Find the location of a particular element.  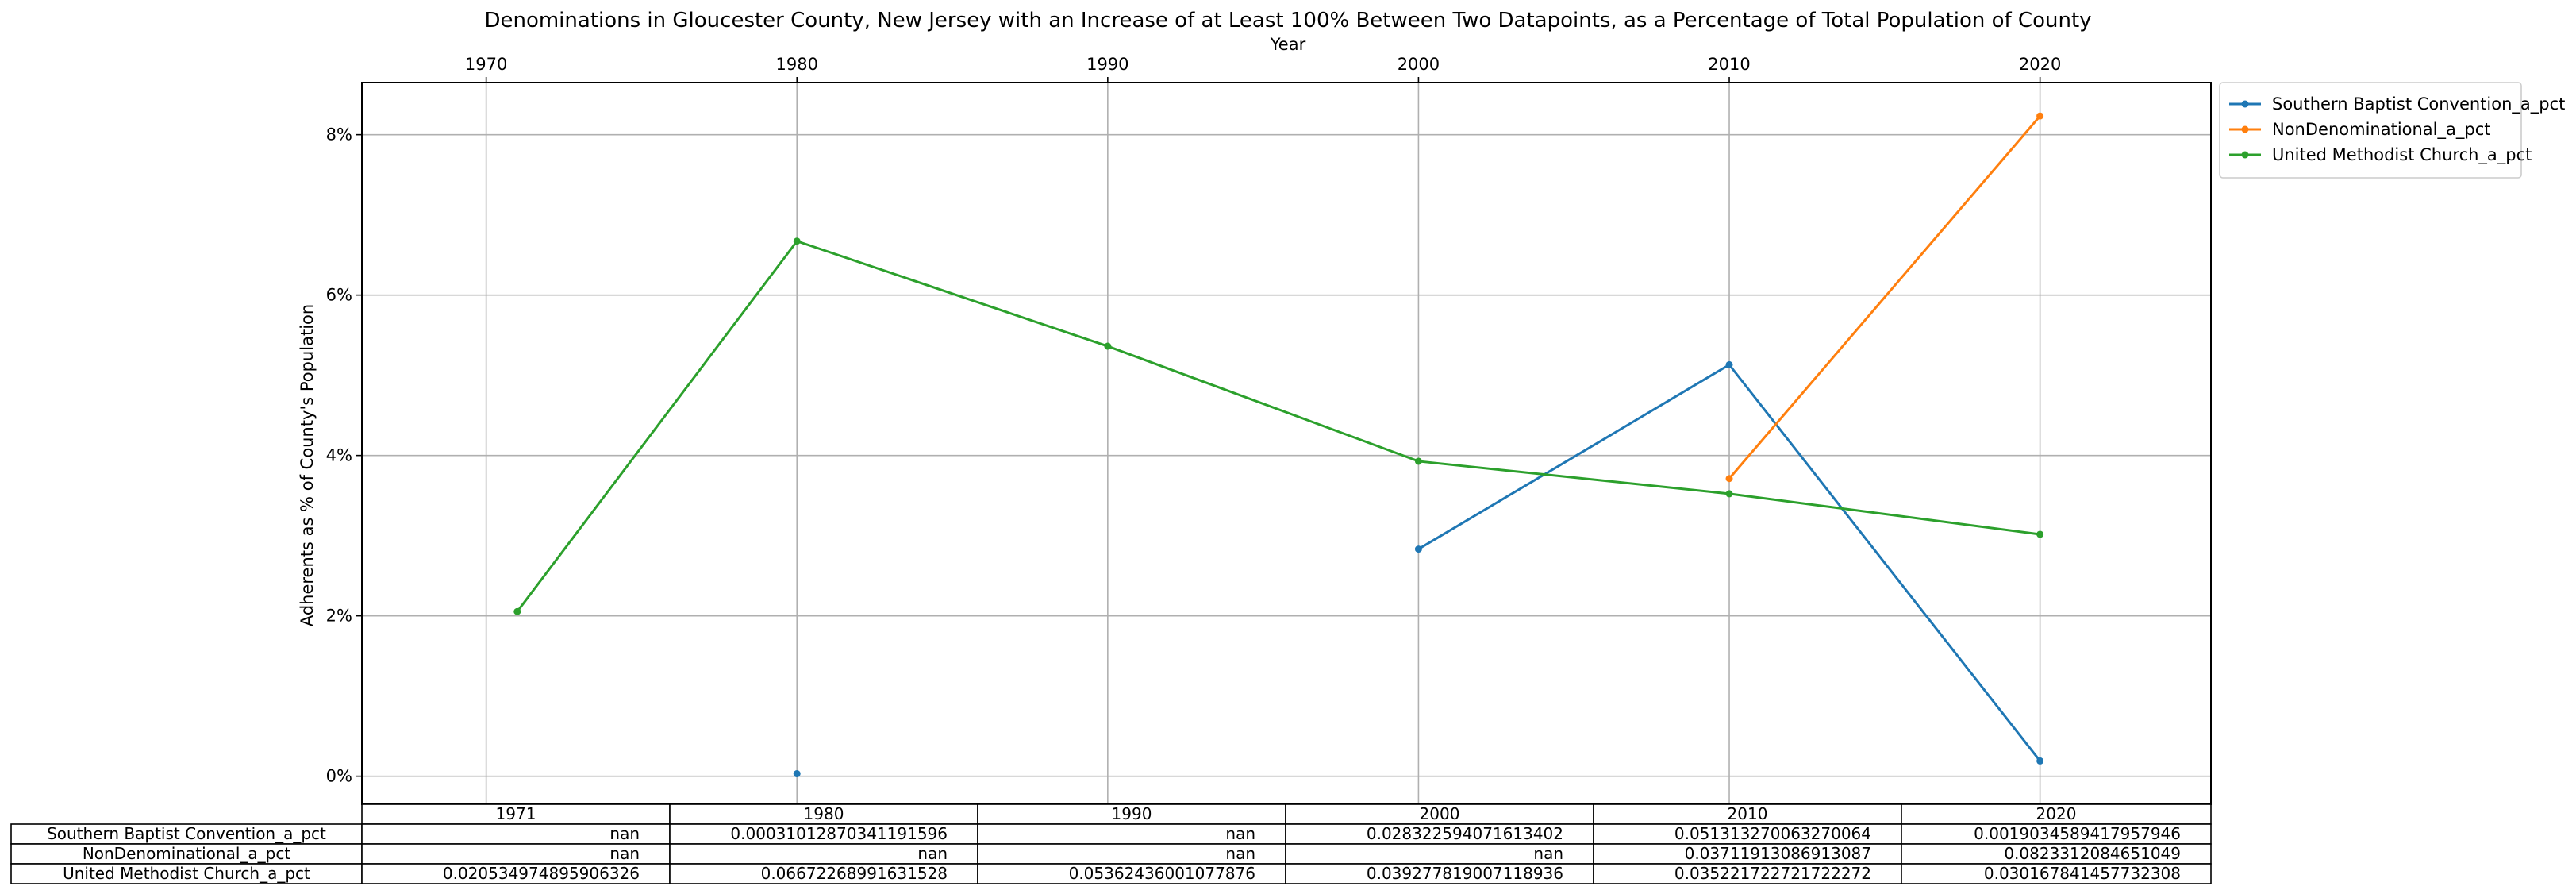

legend-frame is located at coordinates (2370, 130).